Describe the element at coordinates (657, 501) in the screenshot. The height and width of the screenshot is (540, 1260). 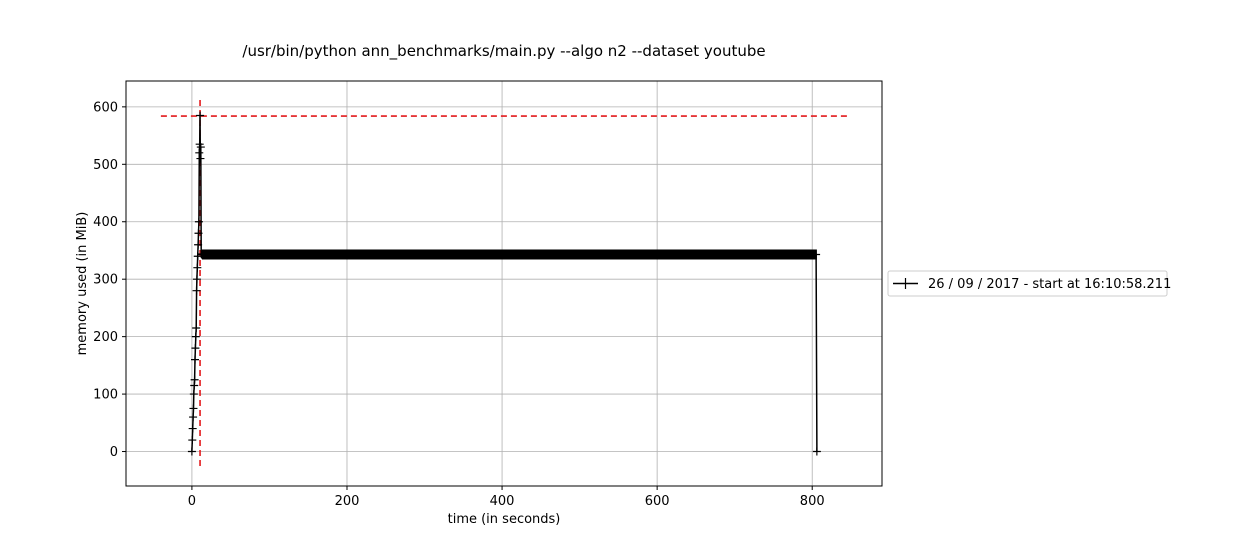
I see `x-tick-label: 600` at that location.